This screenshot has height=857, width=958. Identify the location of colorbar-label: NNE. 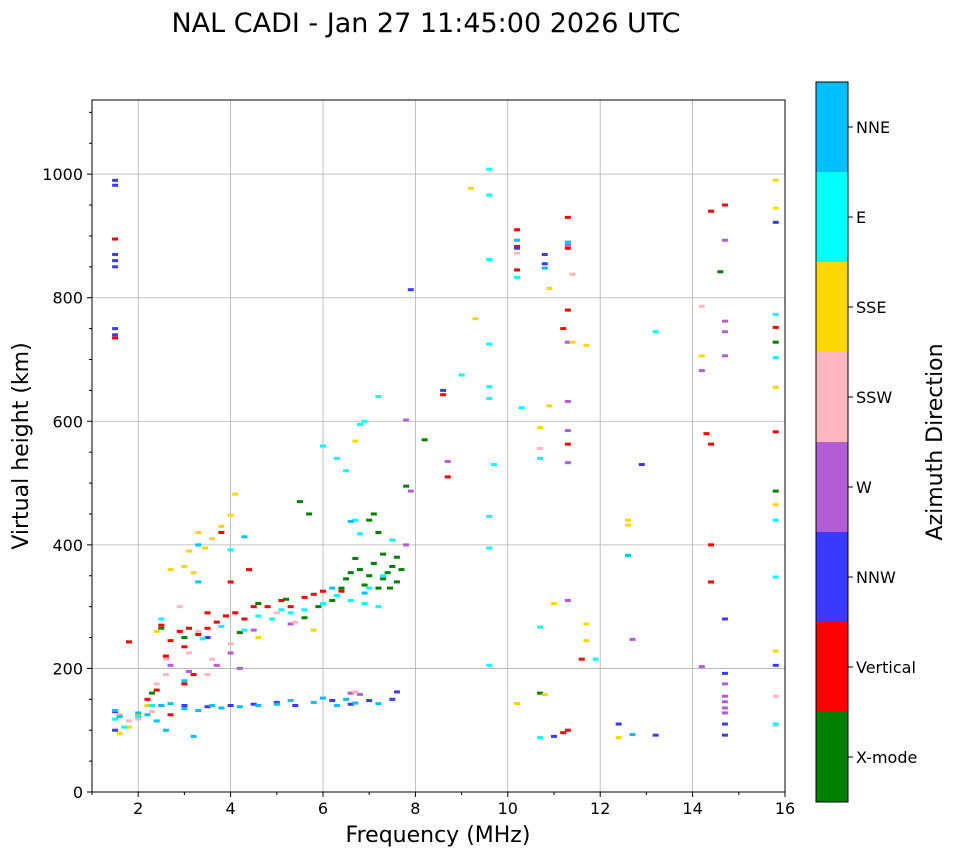
(873, 127).